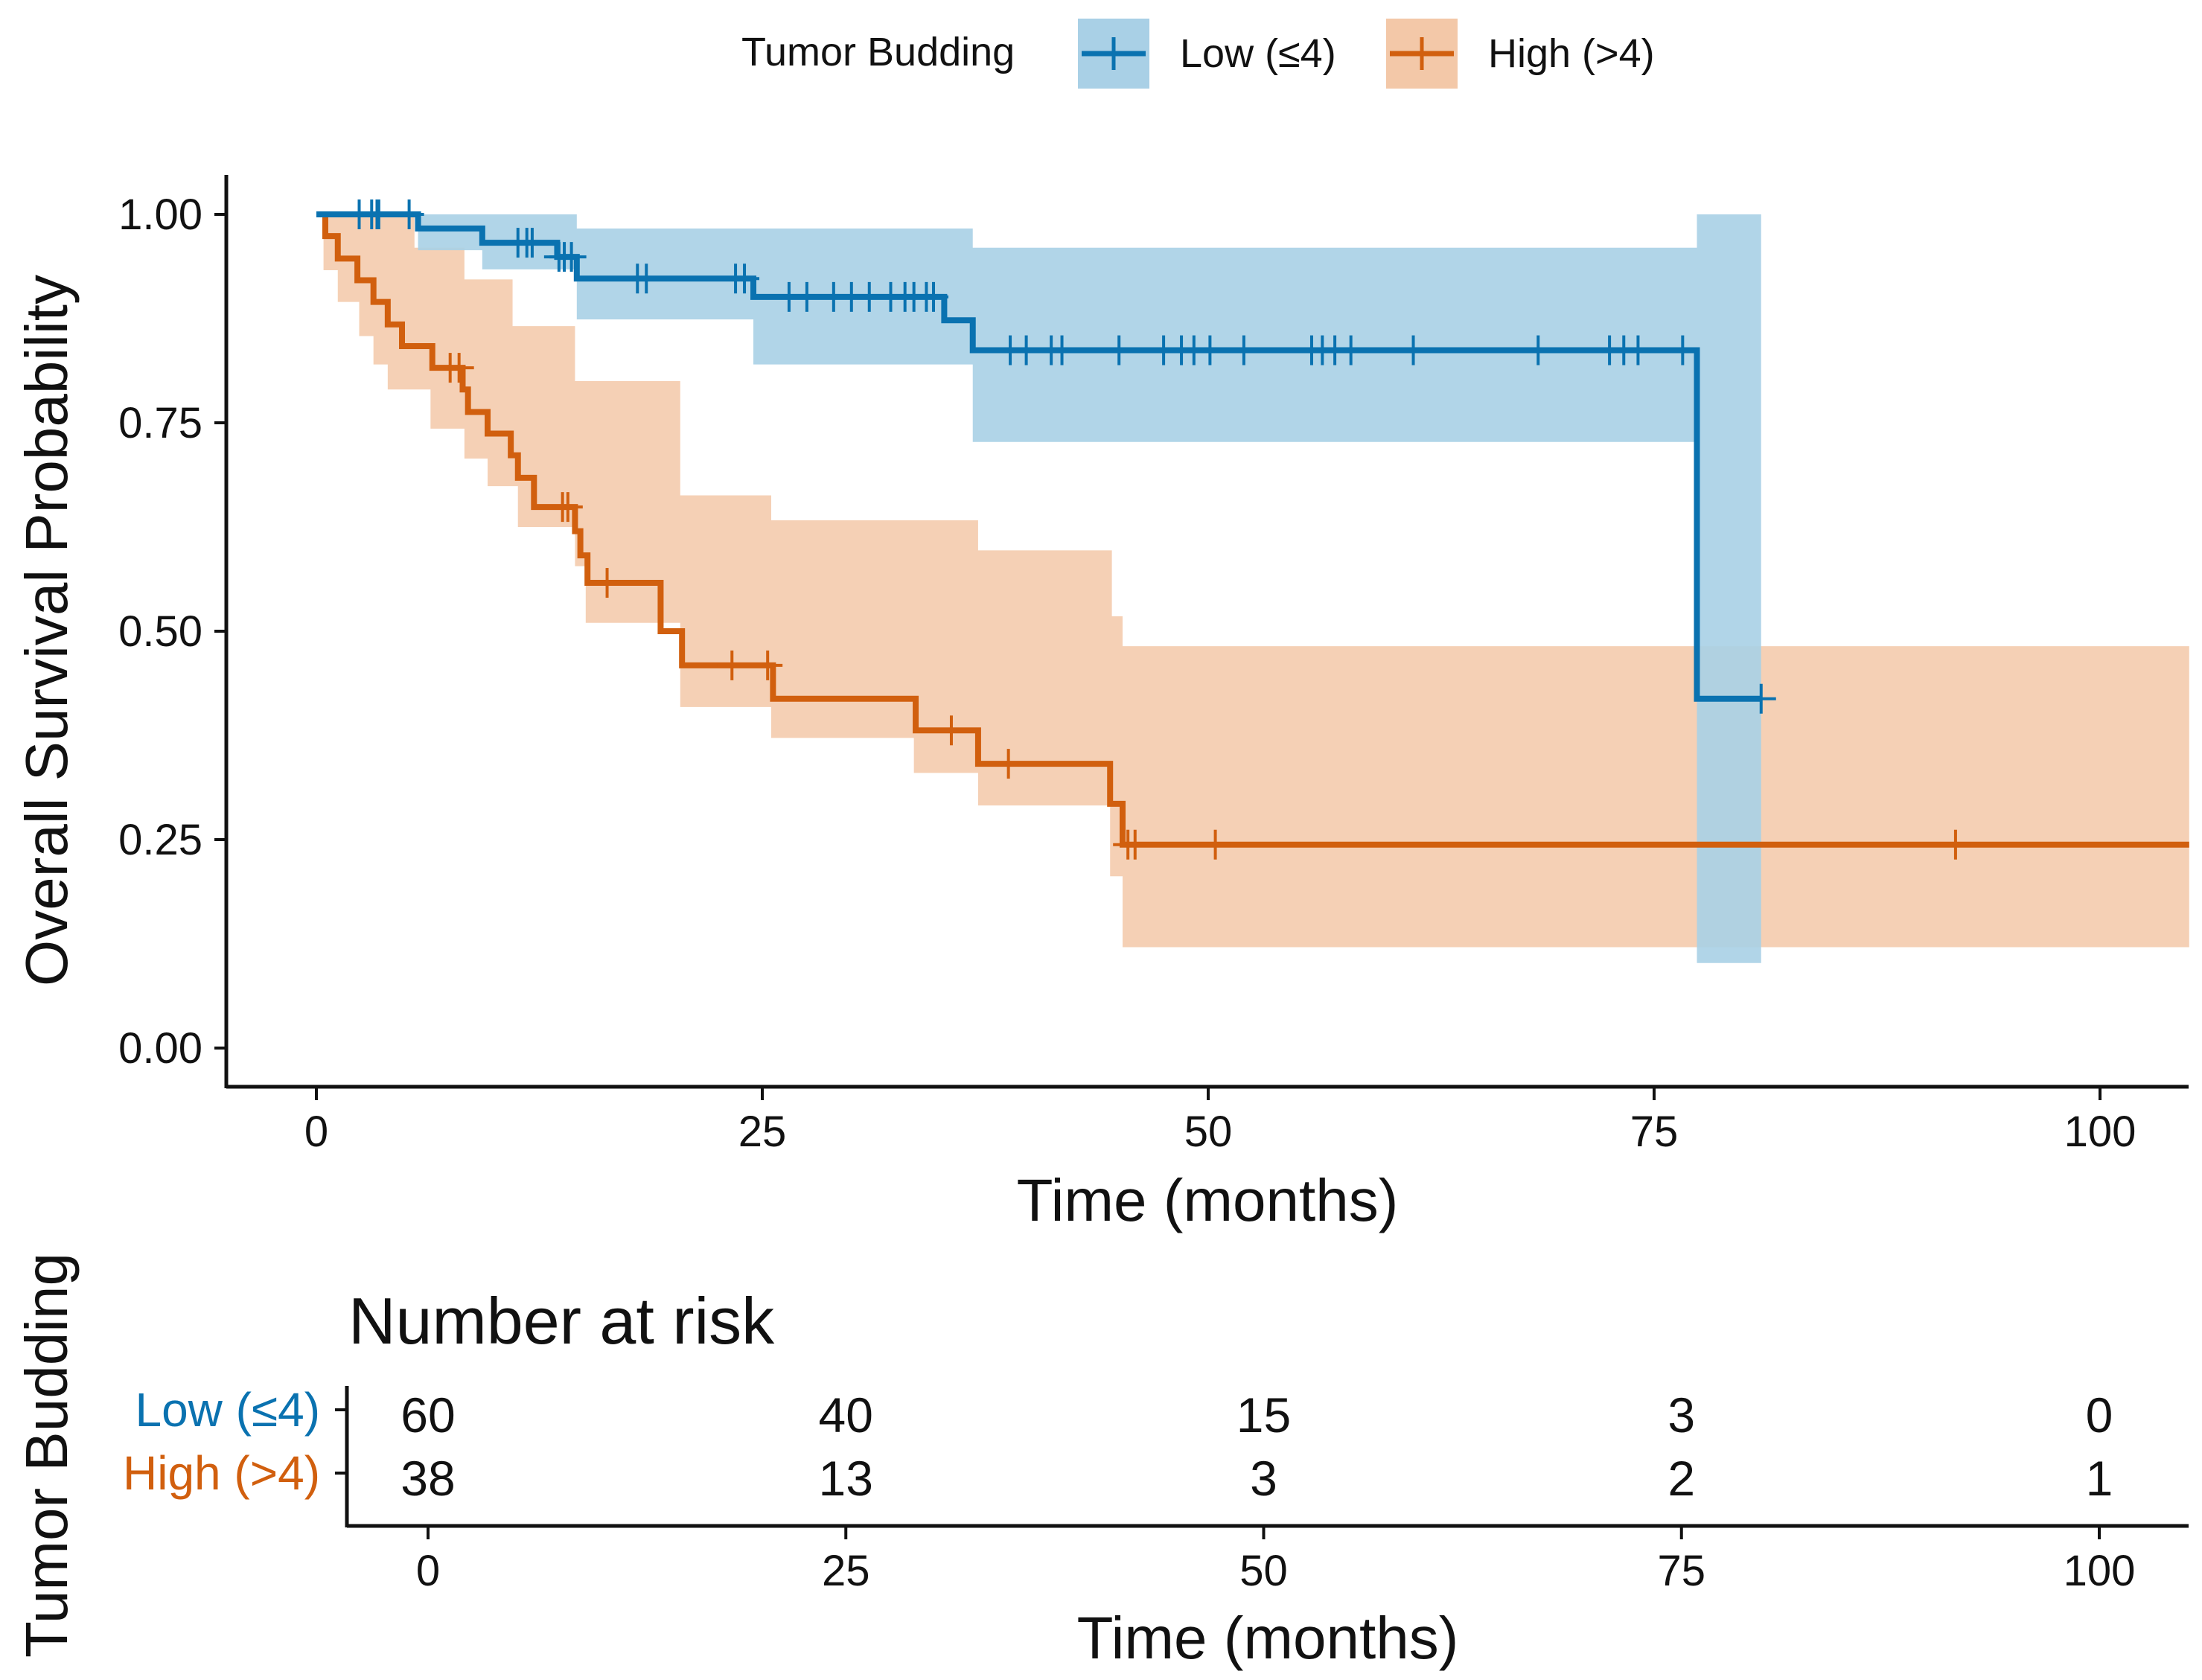 The width and height of the screenshot is (2202, 1680). I want to click on y-tick-label: 0.75, so click(160, 423).